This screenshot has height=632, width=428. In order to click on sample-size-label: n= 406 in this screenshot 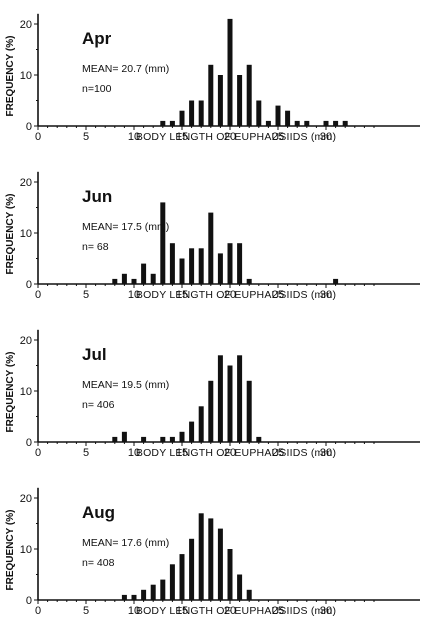, I will do `click(98, 405)`.